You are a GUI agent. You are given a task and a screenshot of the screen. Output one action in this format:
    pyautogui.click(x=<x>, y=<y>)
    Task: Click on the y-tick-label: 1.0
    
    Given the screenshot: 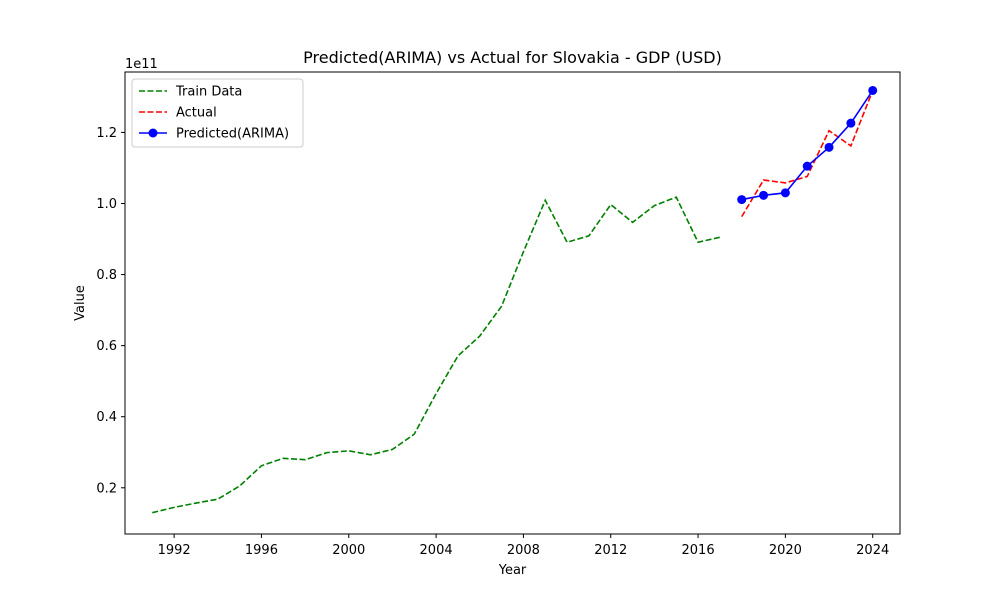 What is the action you would take?
    pyautogui.click(x=106, y=204)
    